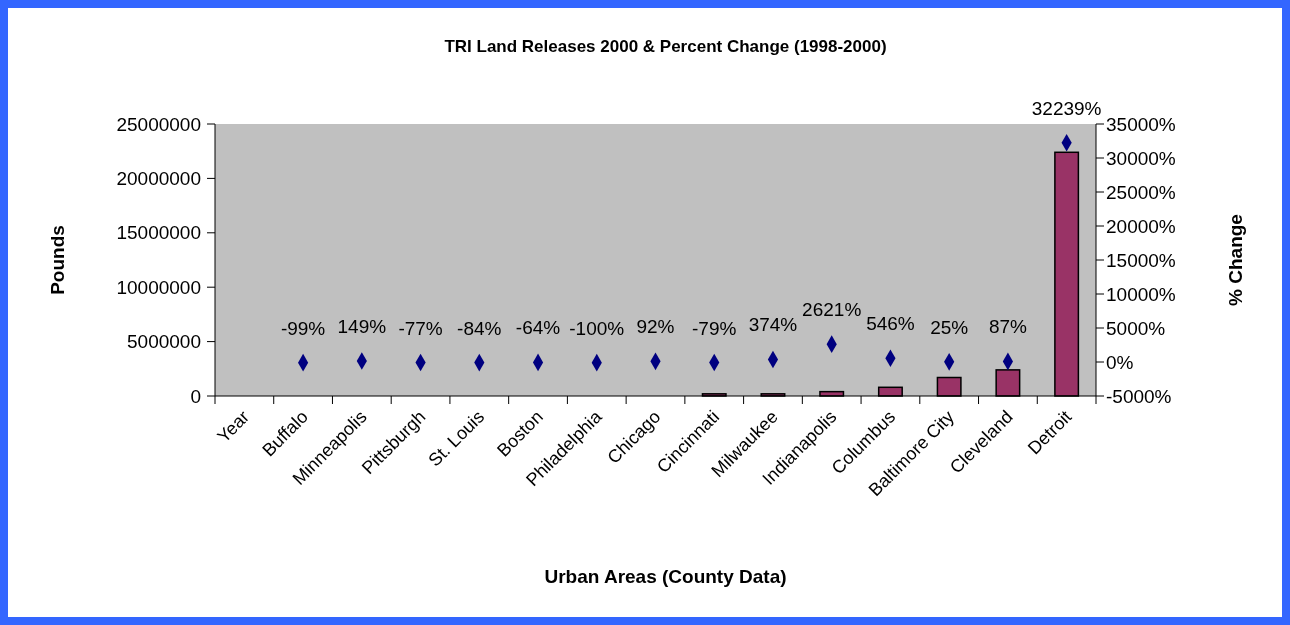  Describe the element at coordinates (1141, 294) in the screenshot. I see `y2-tick-label: 10000%` at that location.